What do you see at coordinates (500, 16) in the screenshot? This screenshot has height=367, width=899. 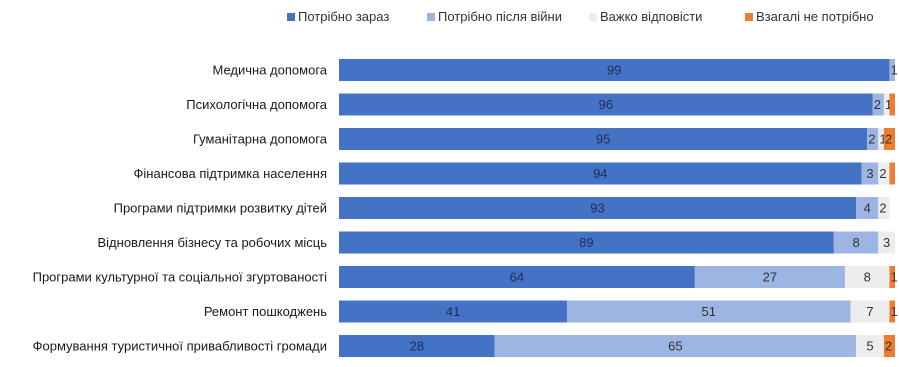 I see `legend-label-2: Потрібно після війни` at bounding box center [500, 16].